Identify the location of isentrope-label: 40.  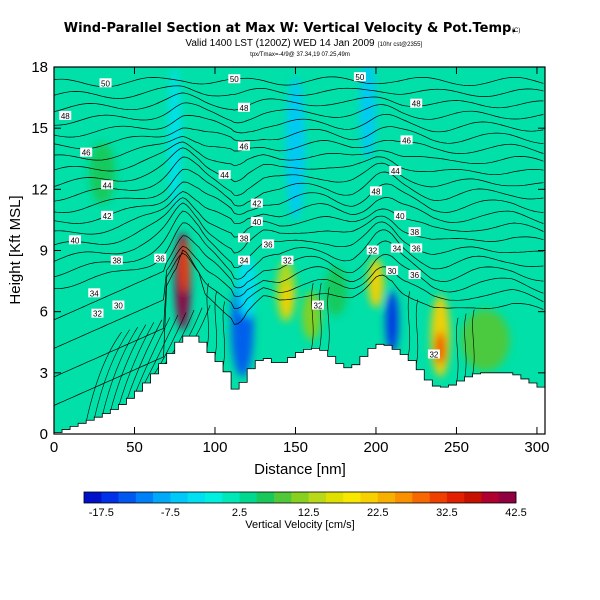
(400, 215).